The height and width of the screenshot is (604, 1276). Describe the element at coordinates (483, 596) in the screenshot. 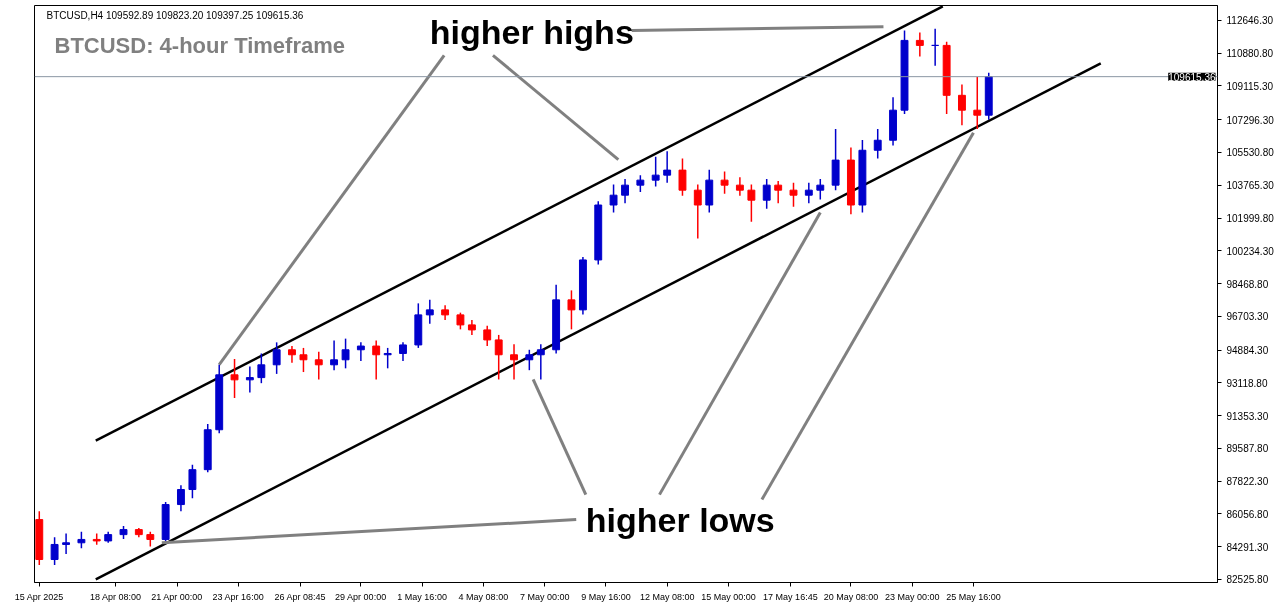

I see `x-tick-label: 4 May 08:00` at that location.